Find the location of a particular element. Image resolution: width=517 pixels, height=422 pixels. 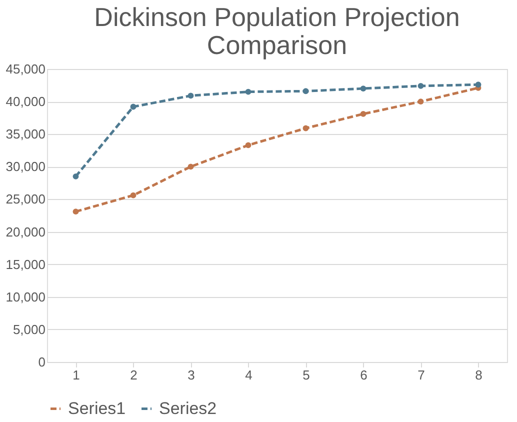

x-tick-label: 5 is located at coordinates (306, 375).